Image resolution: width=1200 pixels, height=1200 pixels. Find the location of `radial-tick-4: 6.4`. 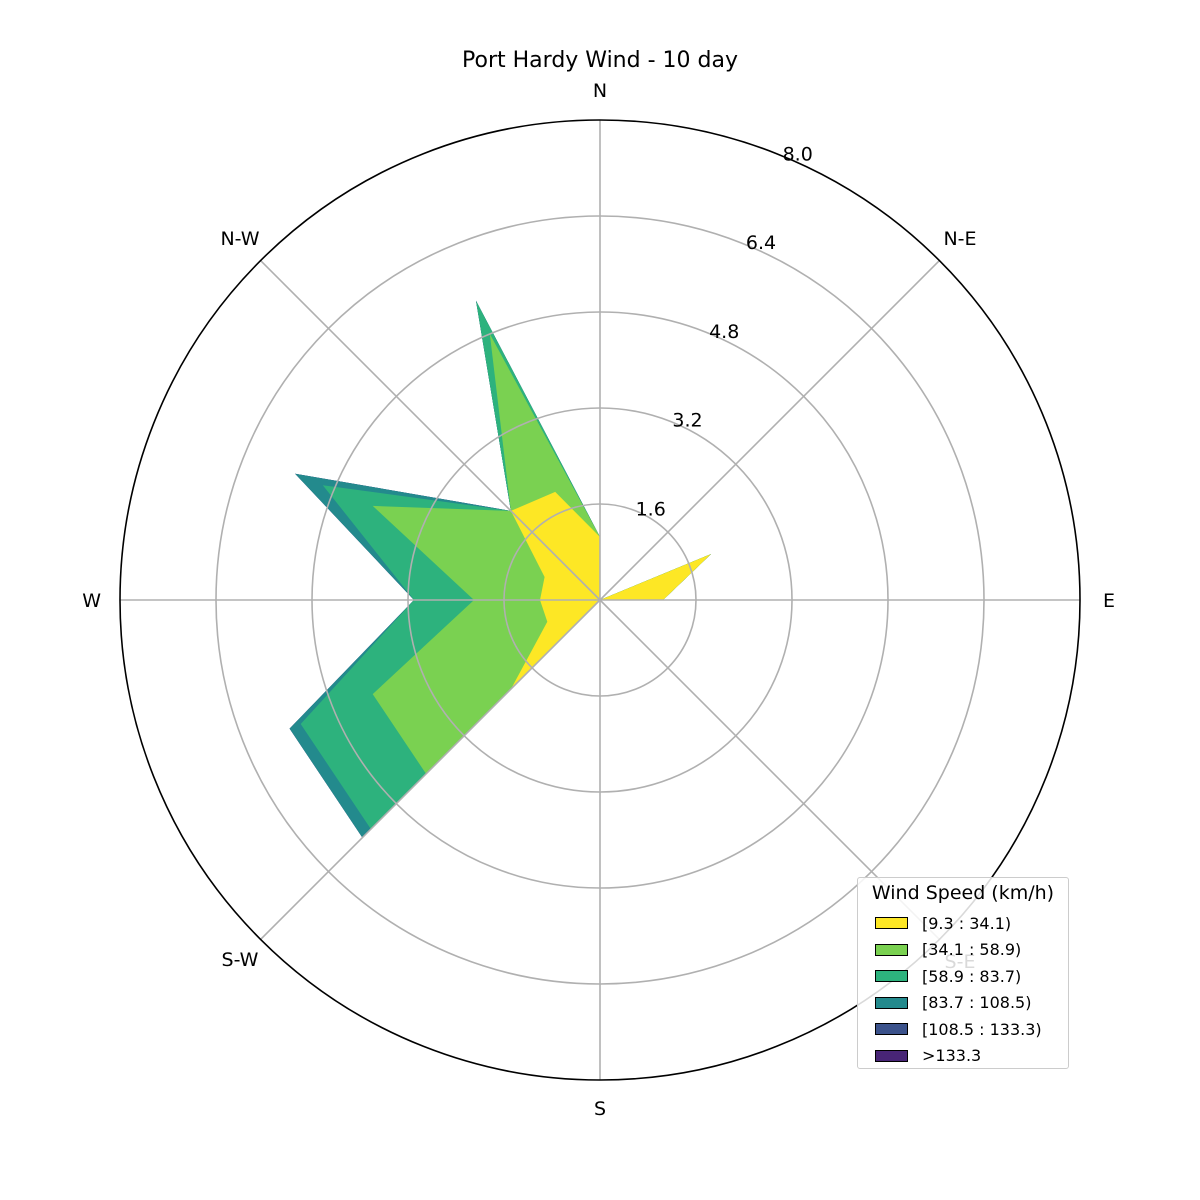

radial-tick-4: 6.4 is located at coordinates (761, 243).